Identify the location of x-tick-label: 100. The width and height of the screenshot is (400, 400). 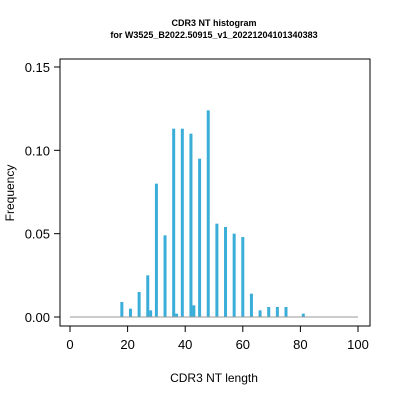
(358, 344).